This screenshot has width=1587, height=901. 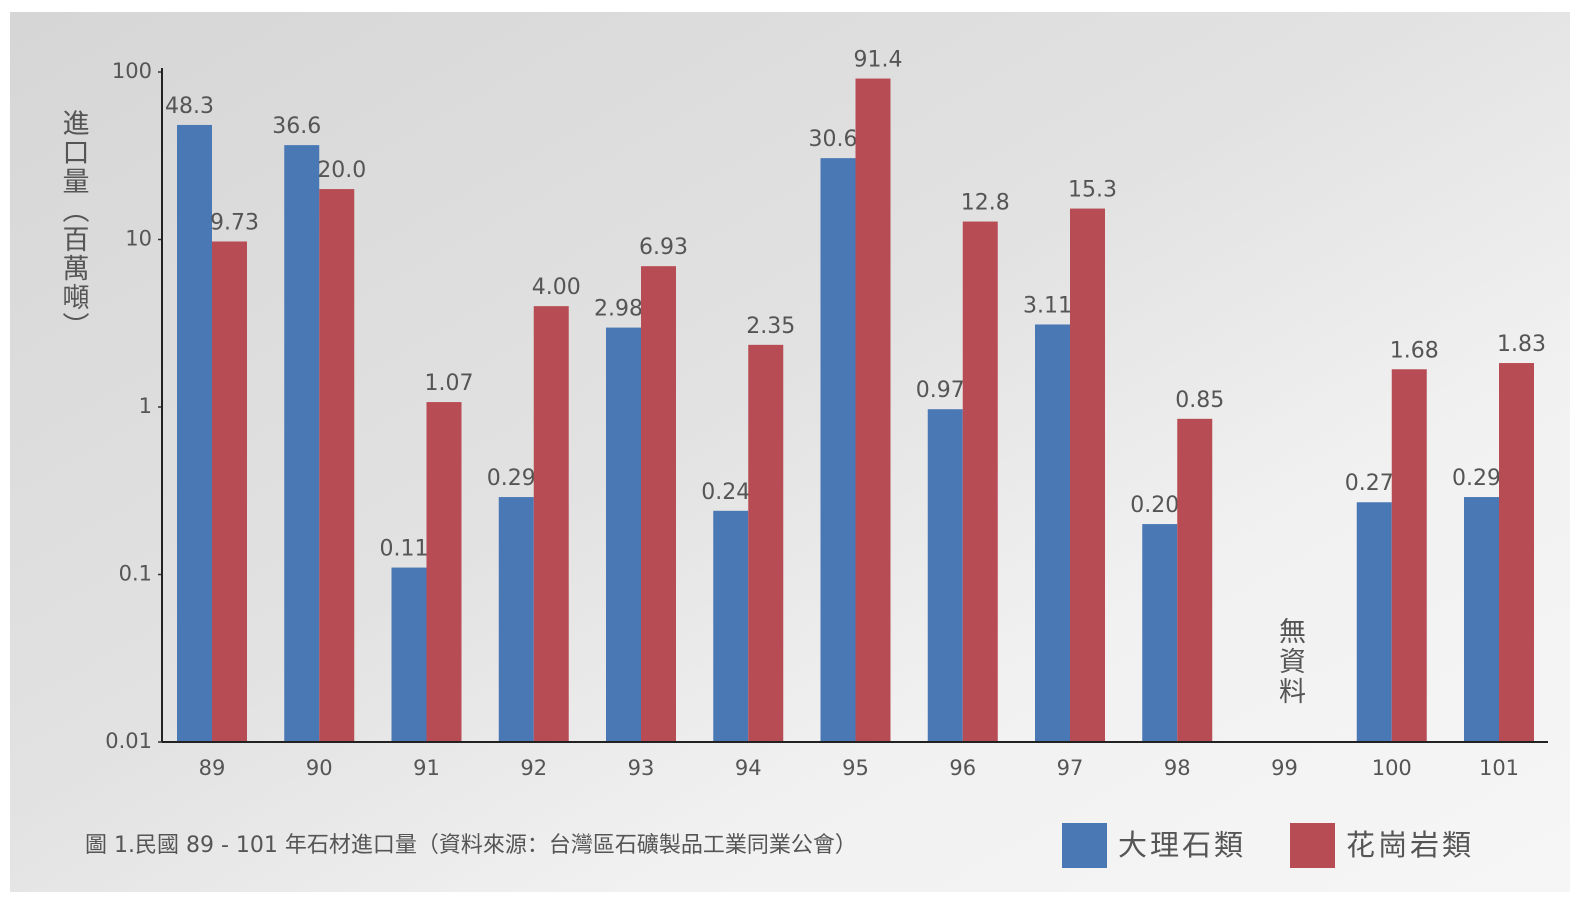 I want to click on value-label: 0.27, so click(x=1369, y=483).